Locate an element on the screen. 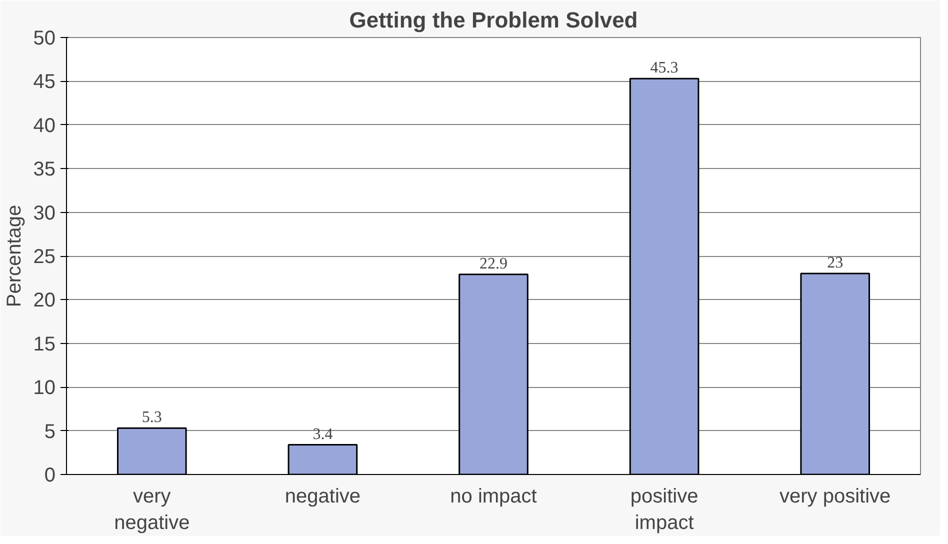 This screenshot has width=948, height=544. data-label: 3.4 is located at coordinates (322, 434).